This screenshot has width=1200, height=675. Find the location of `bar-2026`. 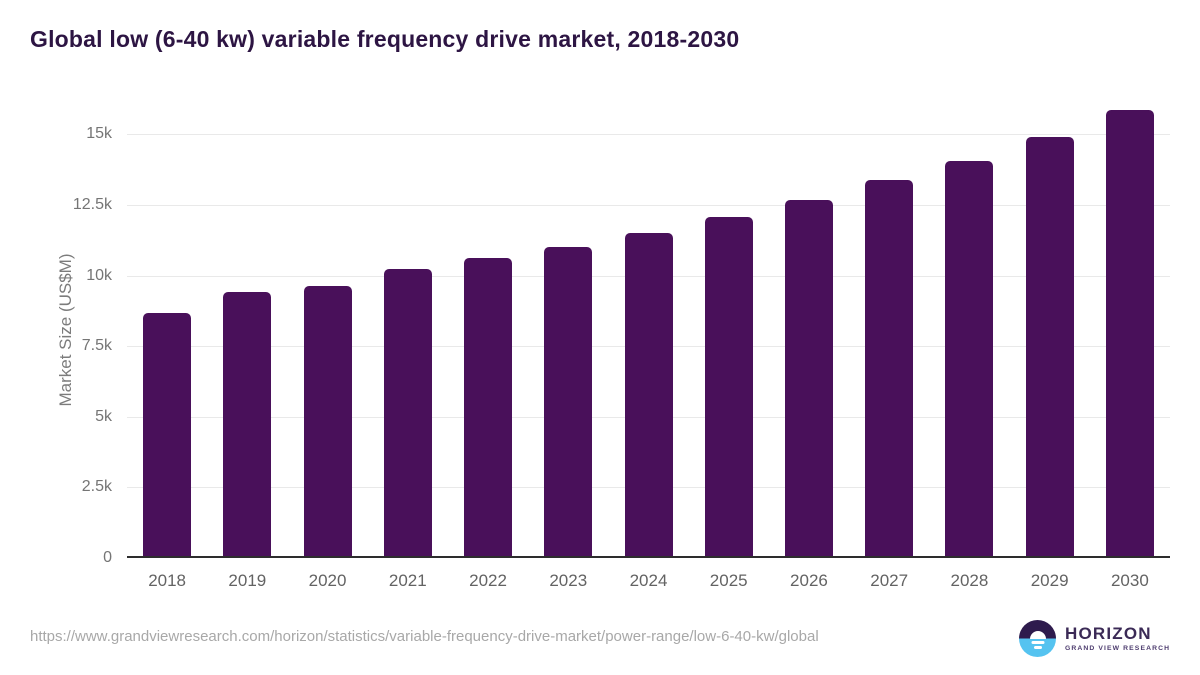

bar-2026 is located at coordinates (808, 378).